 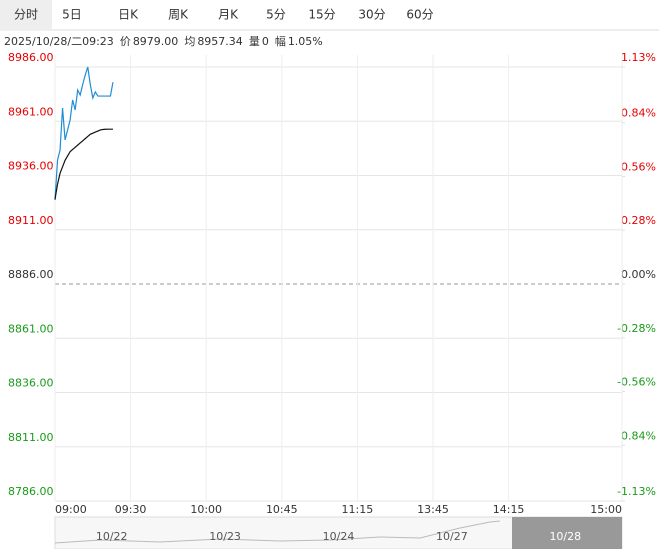 What do you see at coordinates (31, 111) in the screenshot?
I see `y-tick-label: 8961.00` at bounding box center [31, 111].